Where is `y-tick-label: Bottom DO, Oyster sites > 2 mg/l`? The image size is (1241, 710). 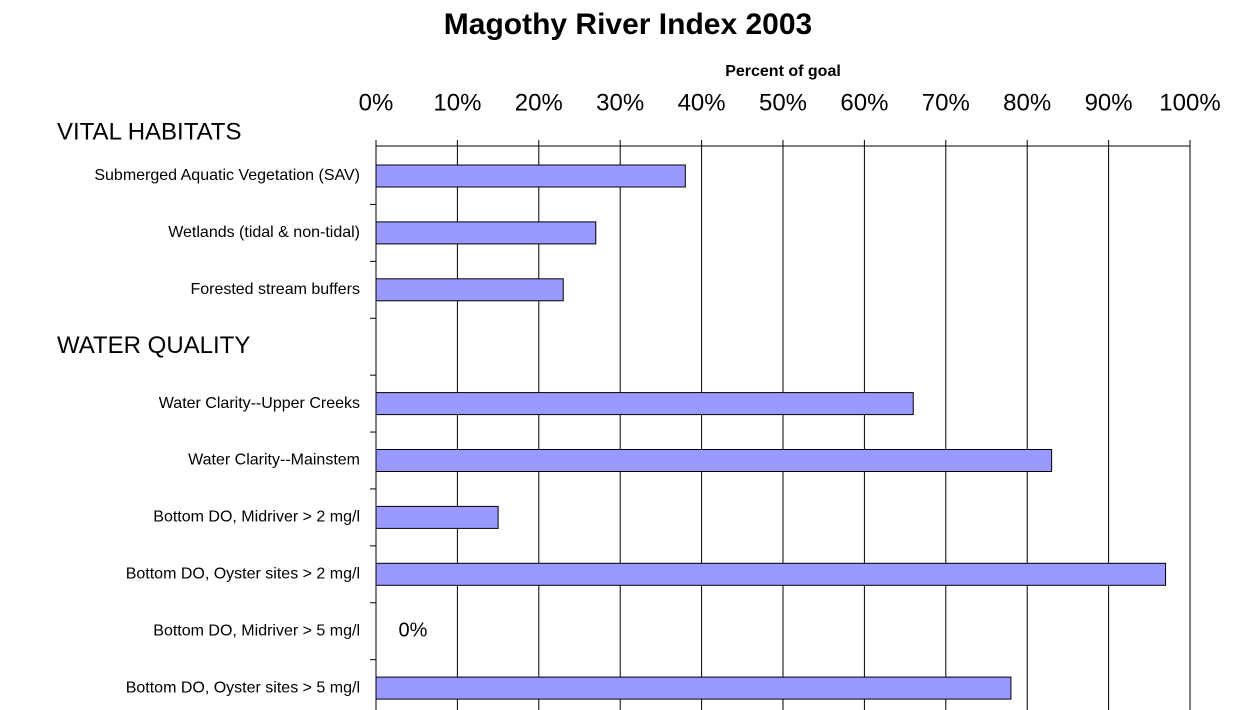 y-tick-label: Bottom DO, Oyster sites > 2 mg/l is located at coordinates (243, 574).